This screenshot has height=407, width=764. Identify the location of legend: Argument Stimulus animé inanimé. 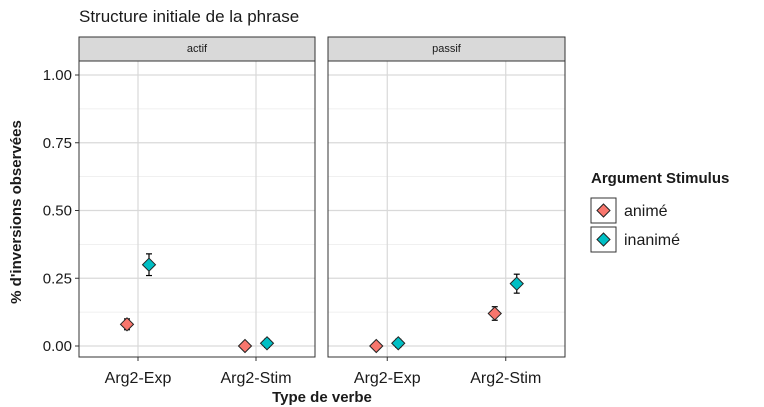
(659, 211).